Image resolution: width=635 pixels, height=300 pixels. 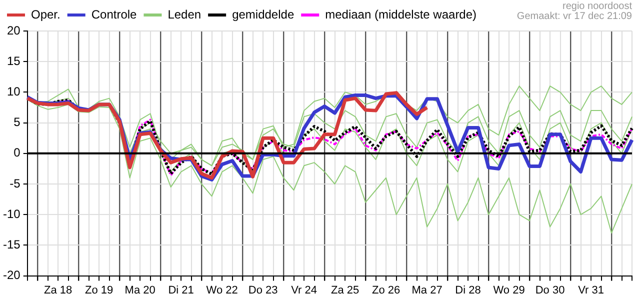 What do you see at coordinates (597, 6) in the screenshot?
I see `text: regio noordoost` at bounding box center [597, 6].